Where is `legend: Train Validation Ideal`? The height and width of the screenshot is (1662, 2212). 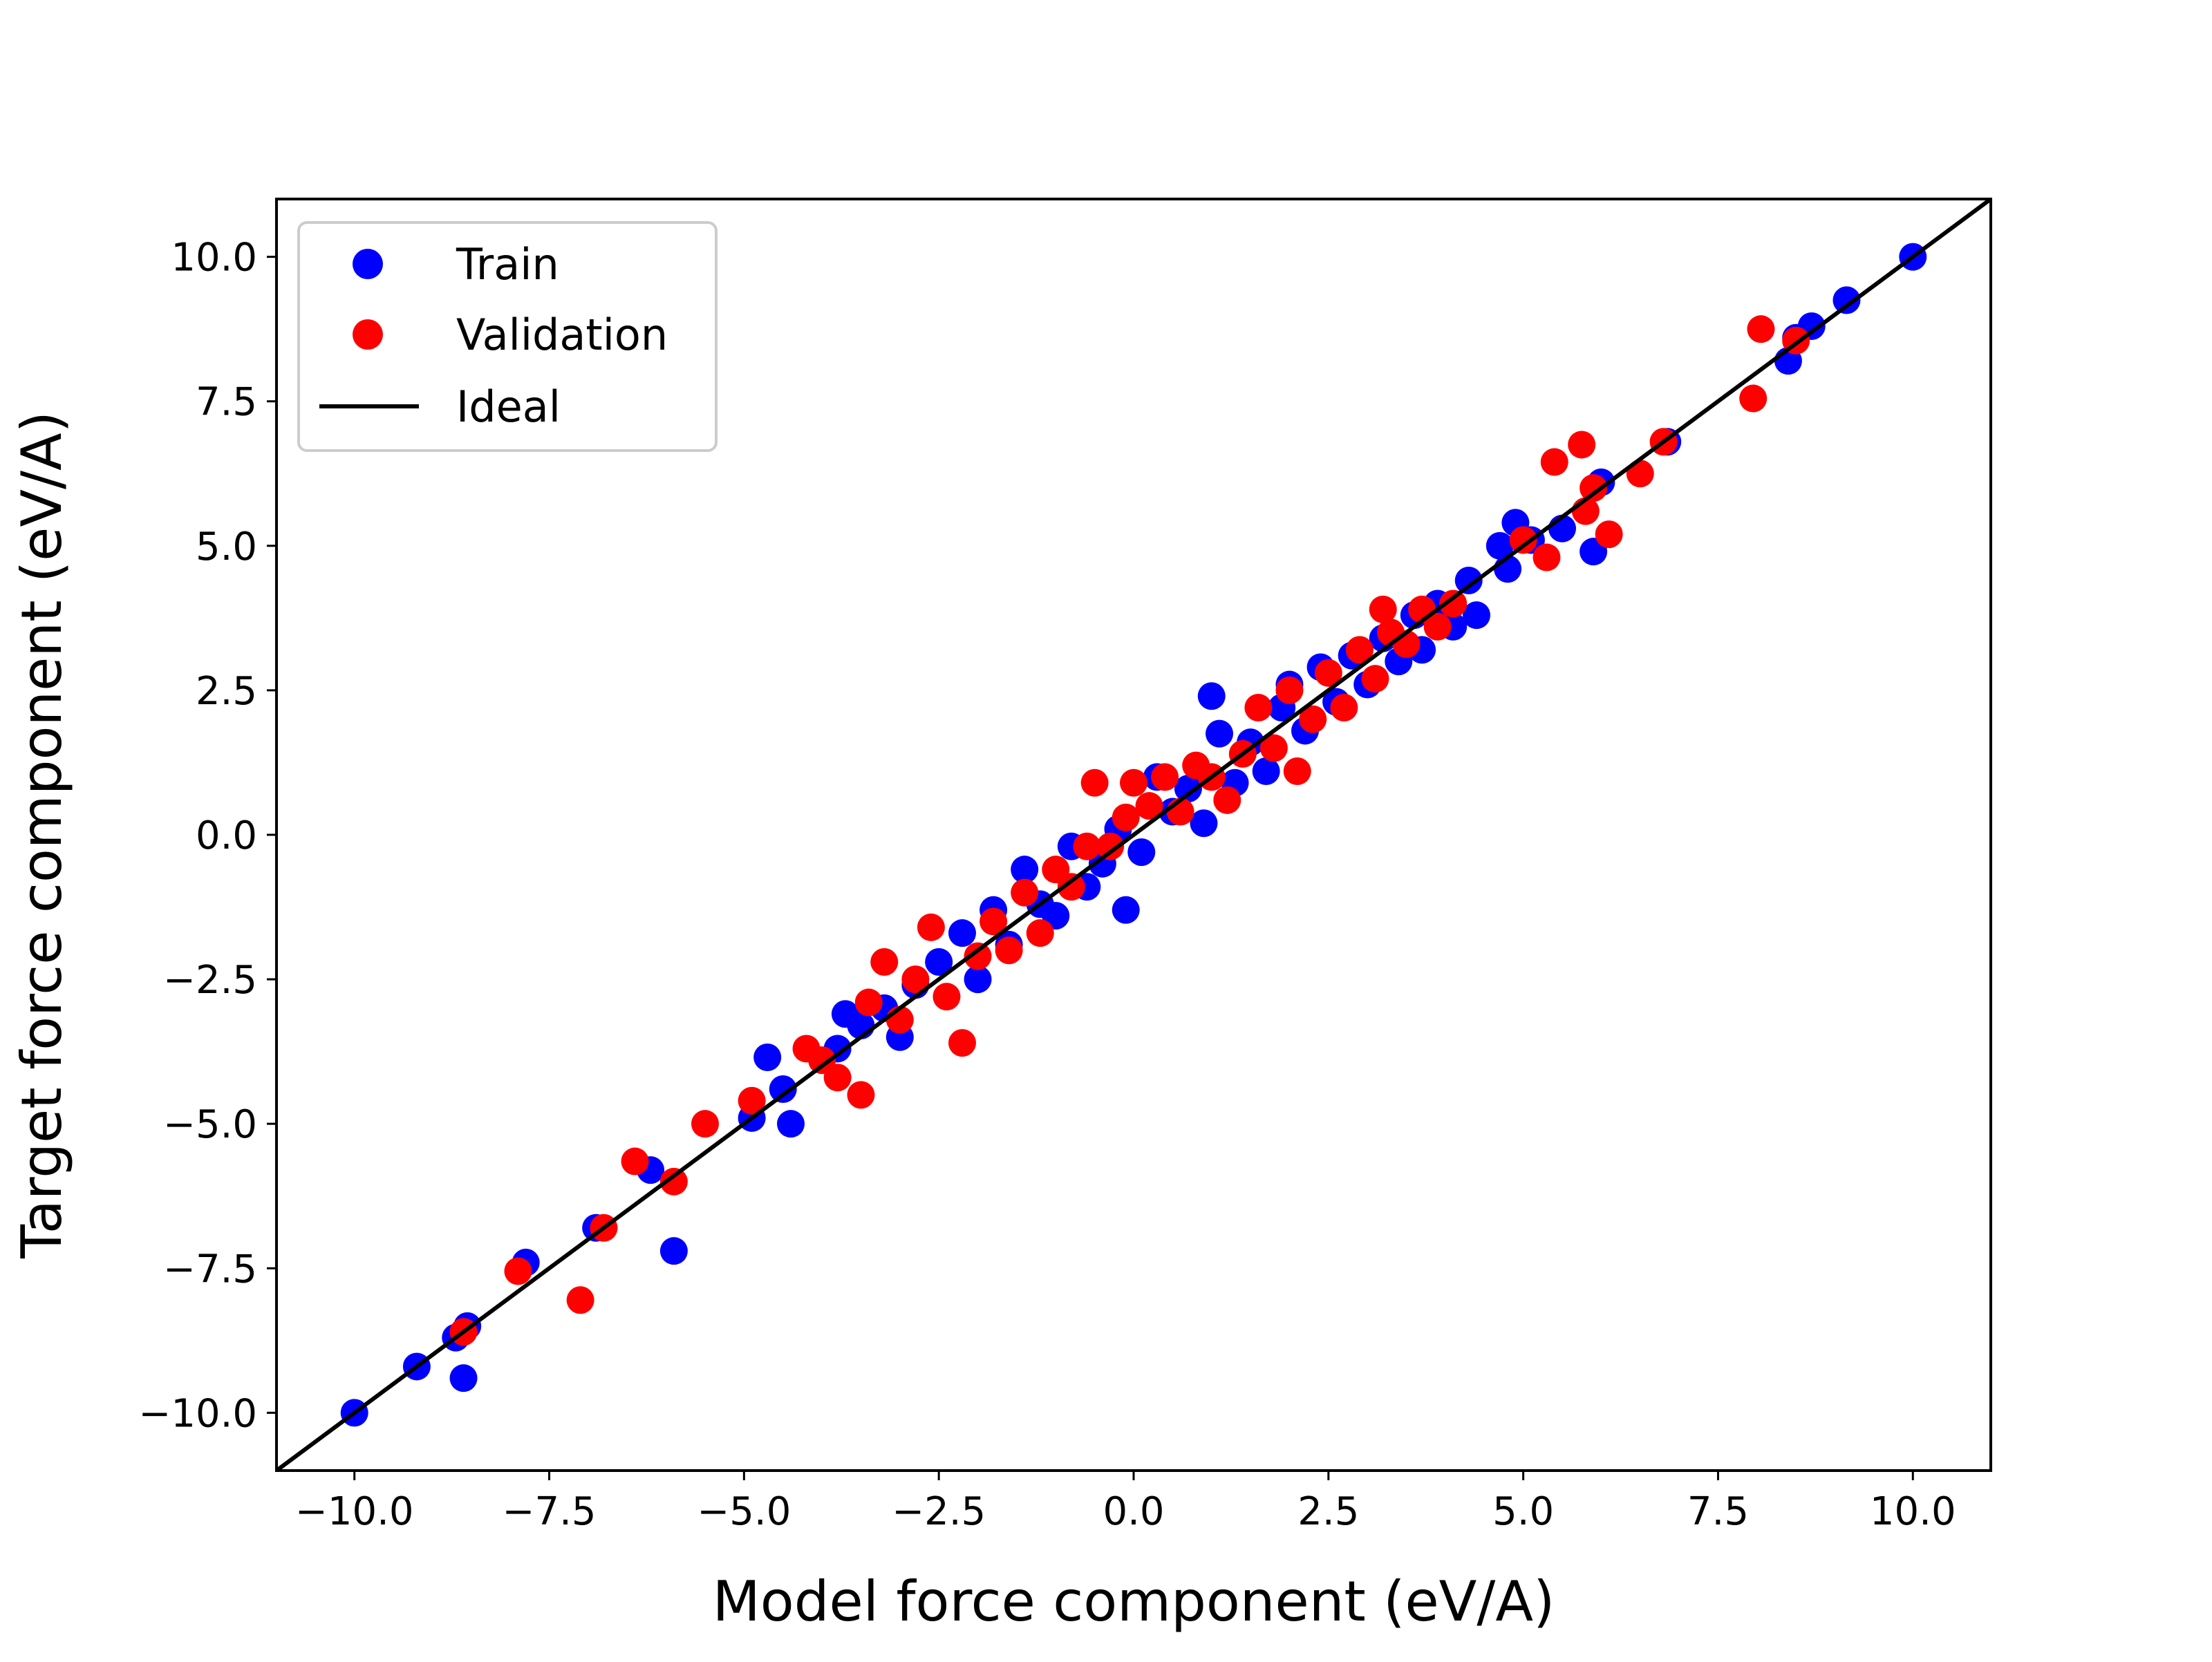 legend: Train Validation Ideal is located at coordinates (508, 336).